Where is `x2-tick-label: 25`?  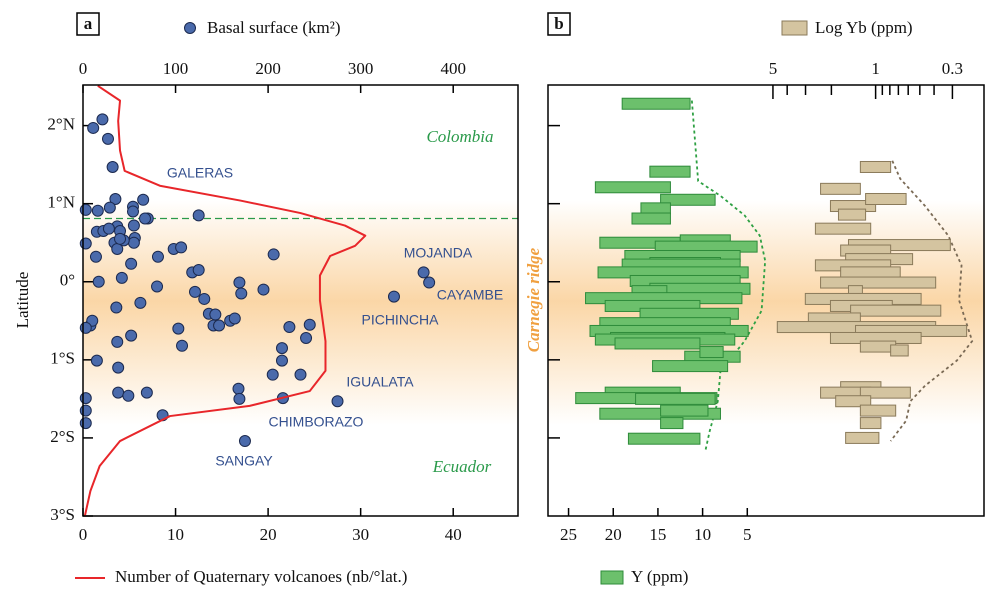 x2-tick-label: 25 is located at coordinates (568, 534).